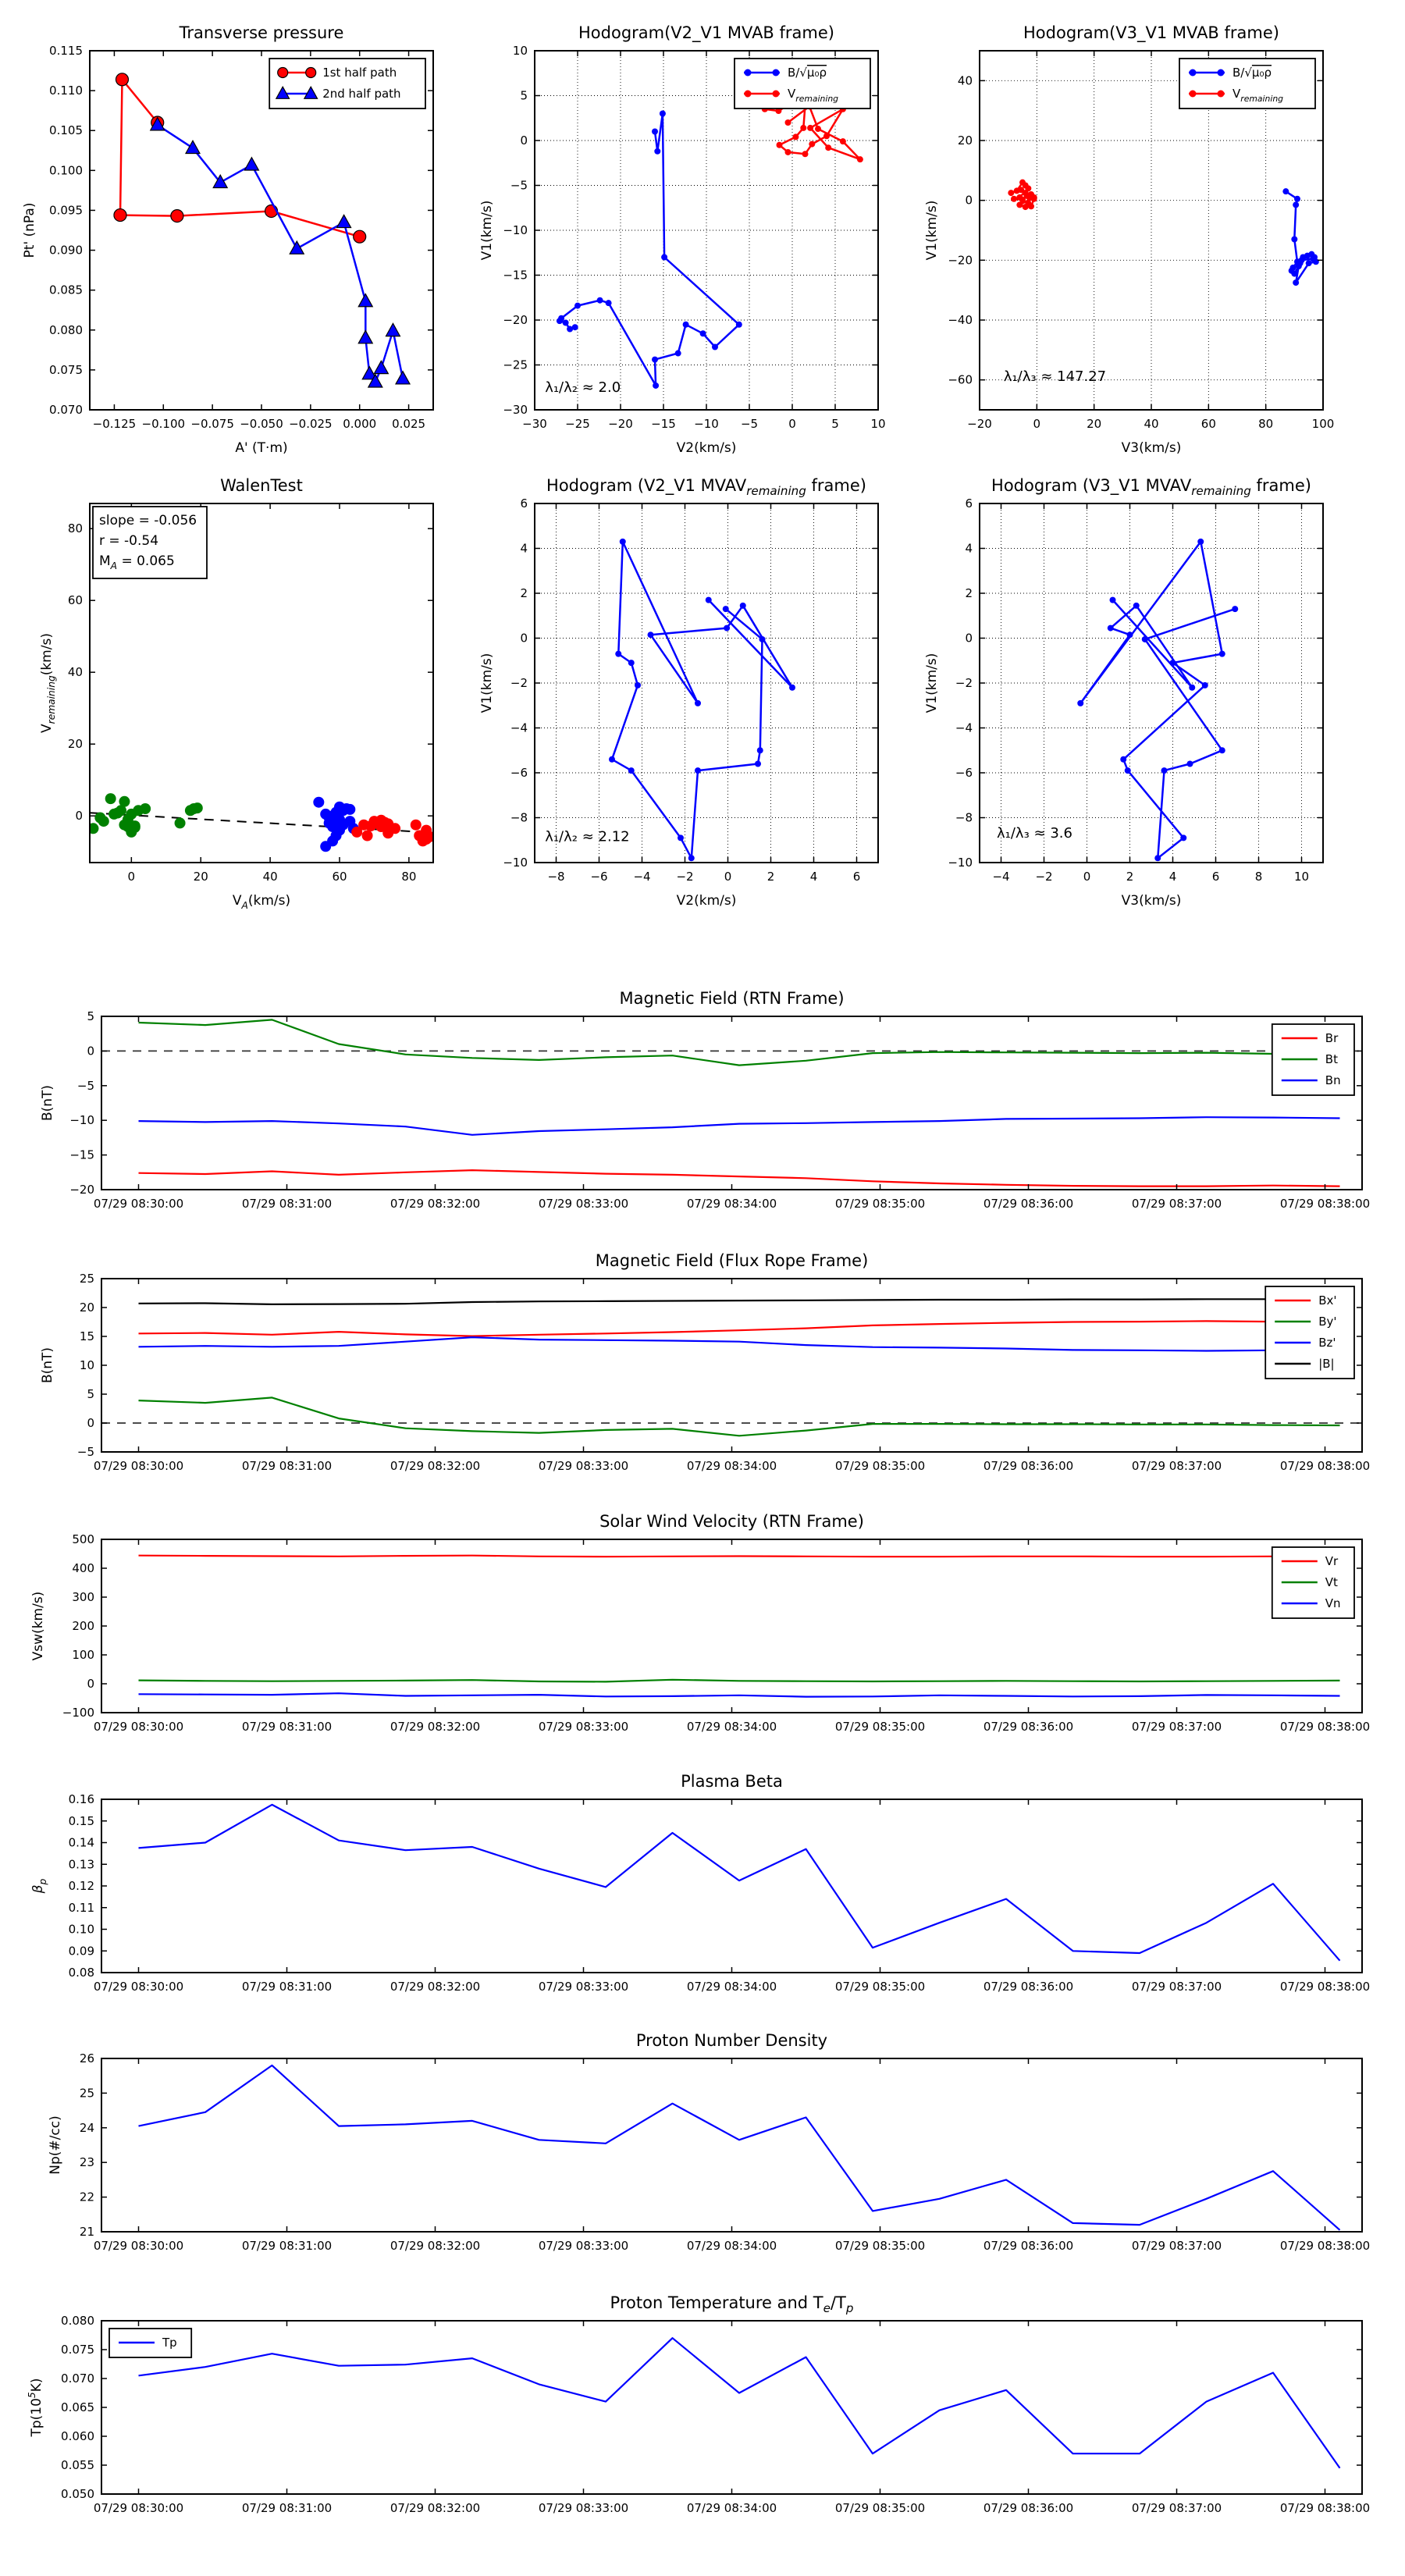  I want to click on y-tick-label: 0.13, so click(81, 1864).